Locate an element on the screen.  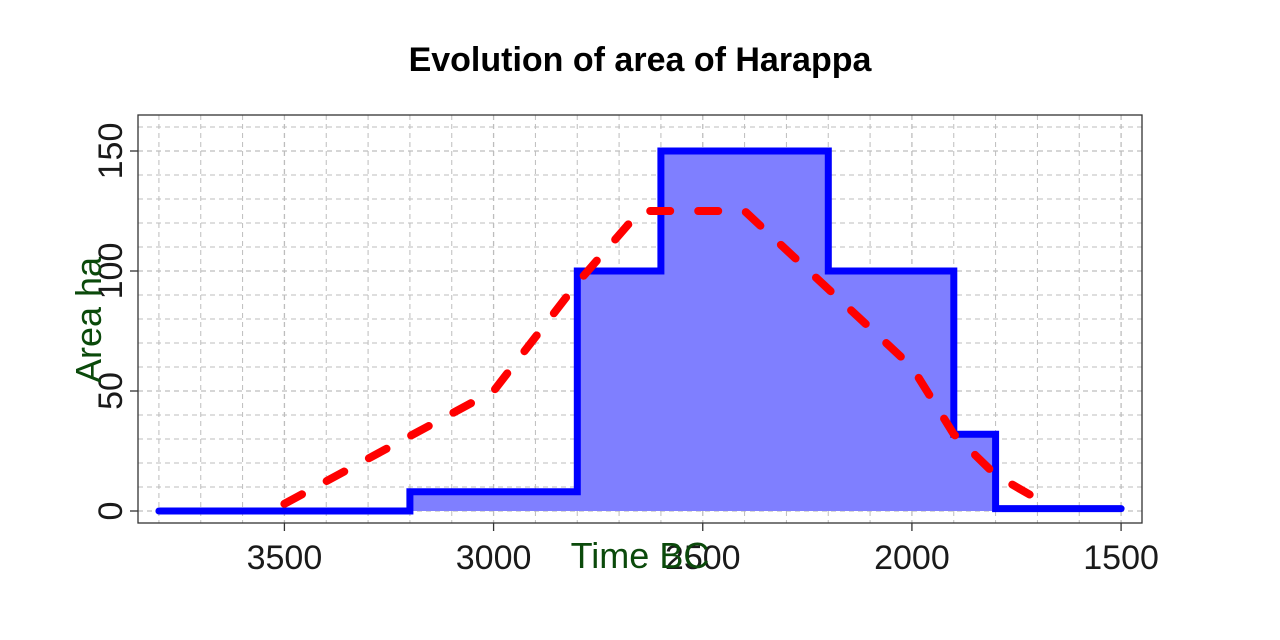
y-tick-label: 150 is located at coordinates (111, 151).